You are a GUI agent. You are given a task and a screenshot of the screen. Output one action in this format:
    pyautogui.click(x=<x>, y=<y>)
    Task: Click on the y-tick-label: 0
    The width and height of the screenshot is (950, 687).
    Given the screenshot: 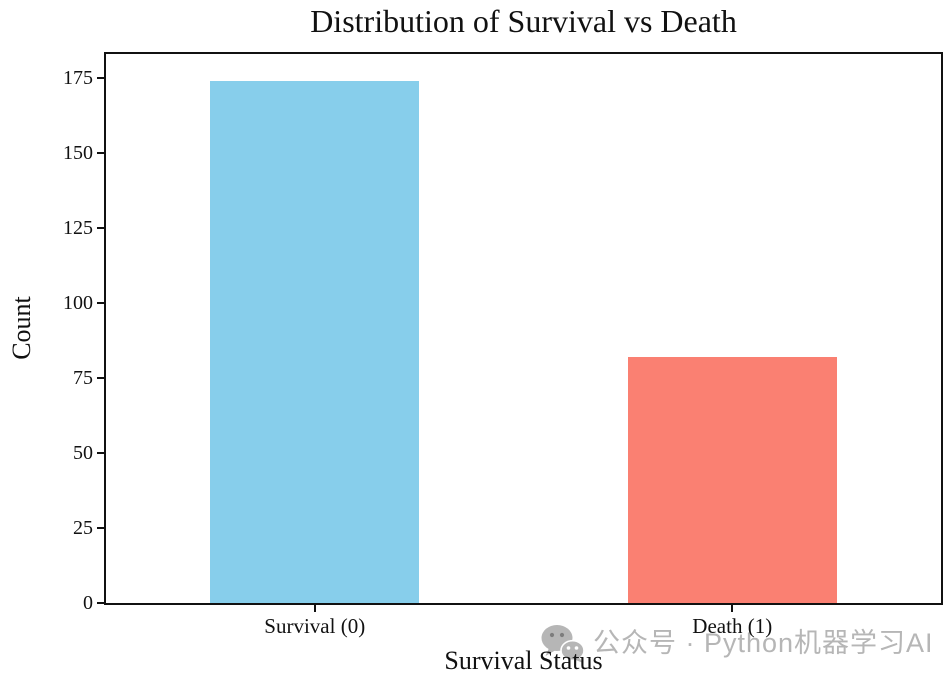 What is the action you would take?
    pyautogui.click(x=88, y=603)
    